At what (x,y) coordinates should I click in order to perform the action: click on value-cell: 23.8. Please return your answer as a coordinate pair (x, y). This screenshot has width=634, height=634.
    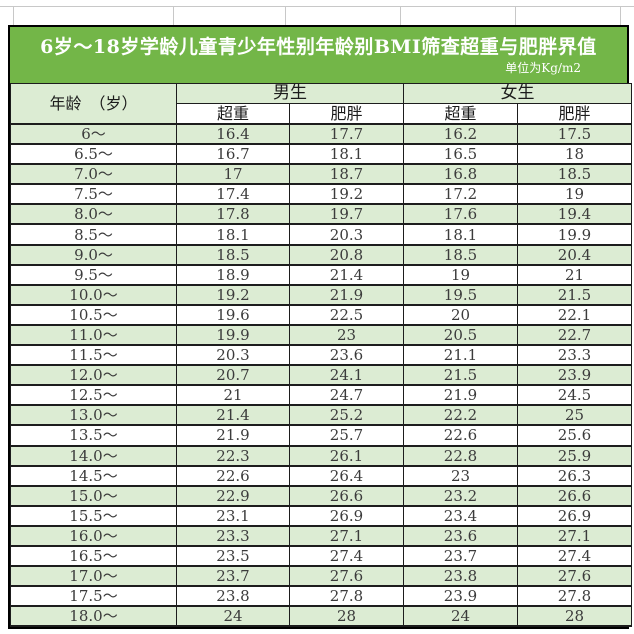
    Looking at the image, I should click on (233, 596).